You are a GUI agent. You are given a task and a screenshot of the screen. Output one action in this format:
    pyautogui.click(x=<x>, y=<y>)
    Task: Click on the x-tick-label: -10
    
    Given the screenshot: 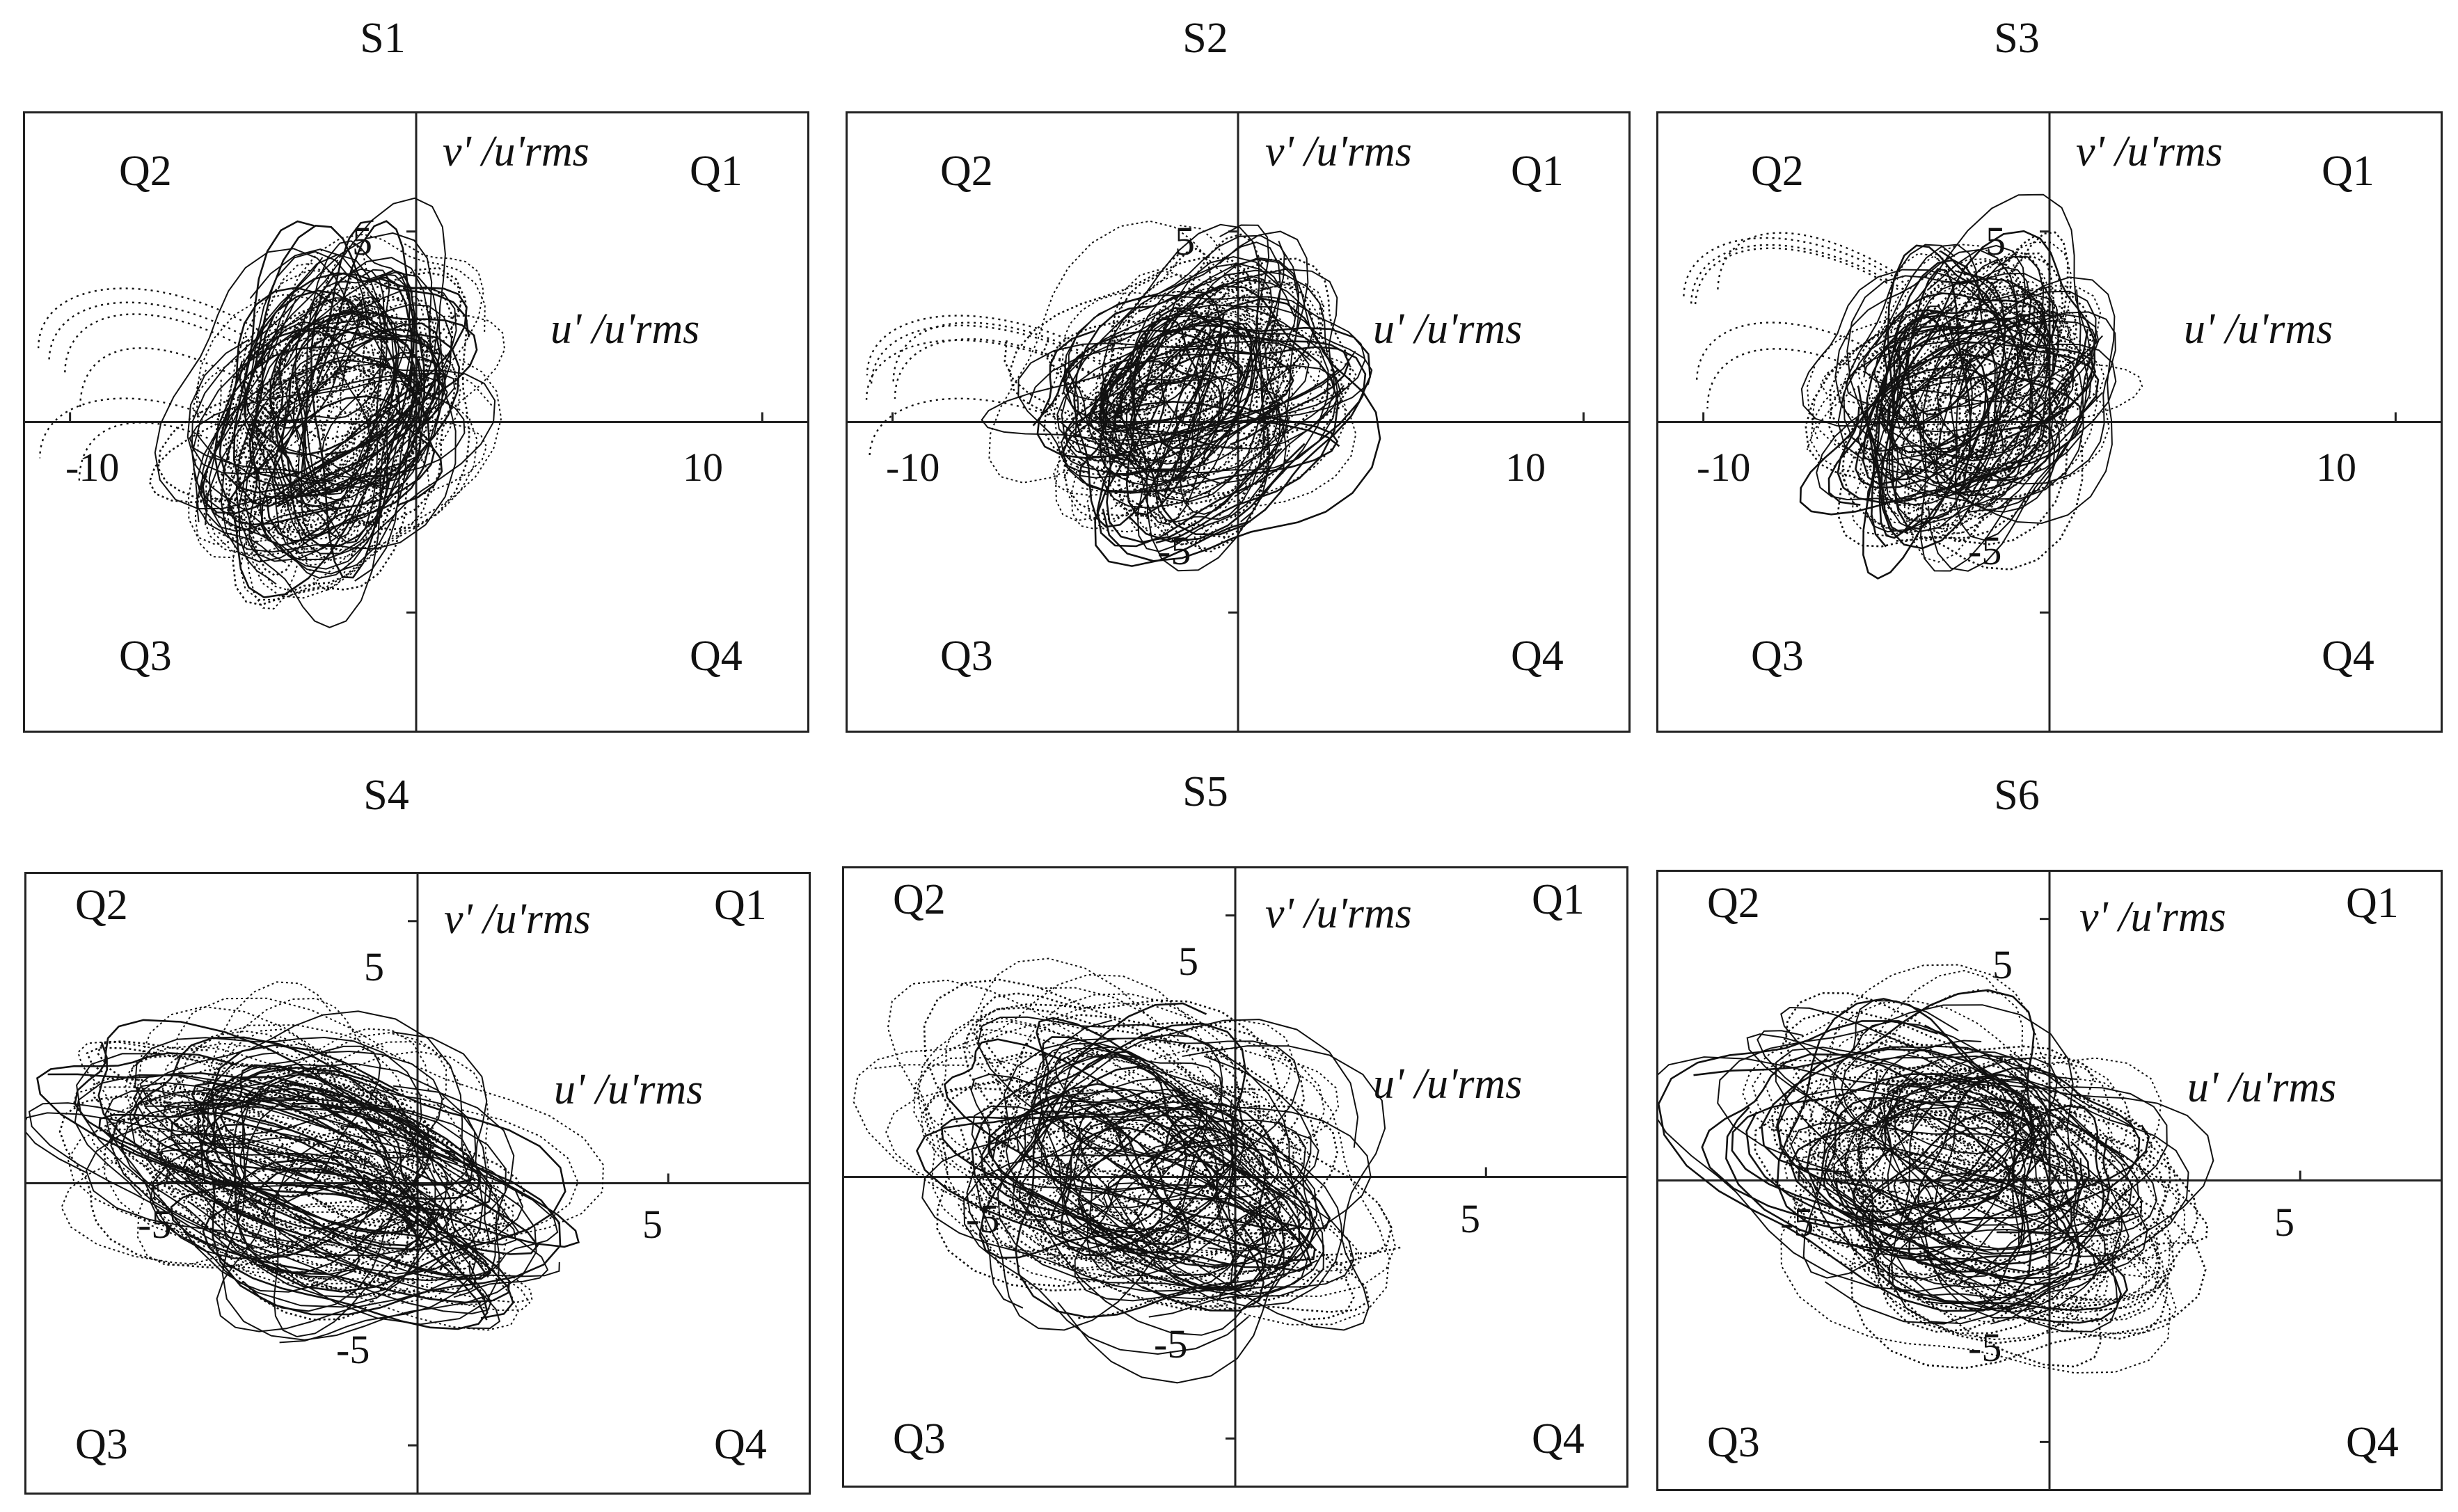 What is the action you would take?
    pyautogui.click(x=92, y=467)
    